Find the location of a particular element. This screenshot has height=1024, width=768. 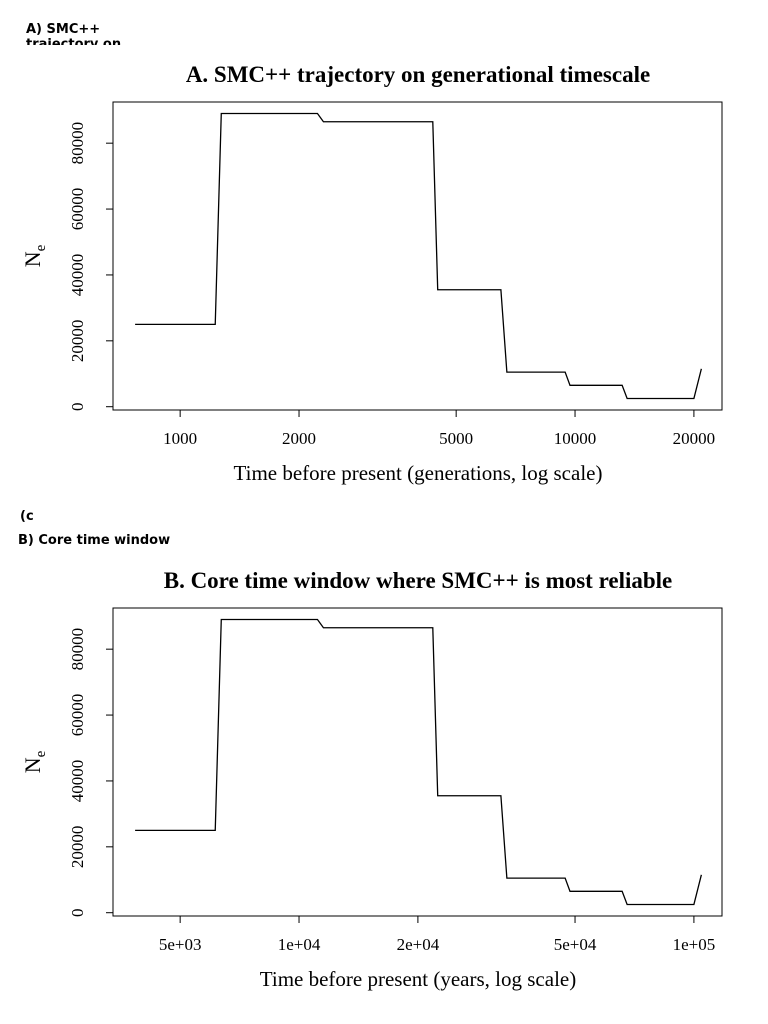

x-axis-label: Time before present (years, log scale) is located at coordinates (418, 979).